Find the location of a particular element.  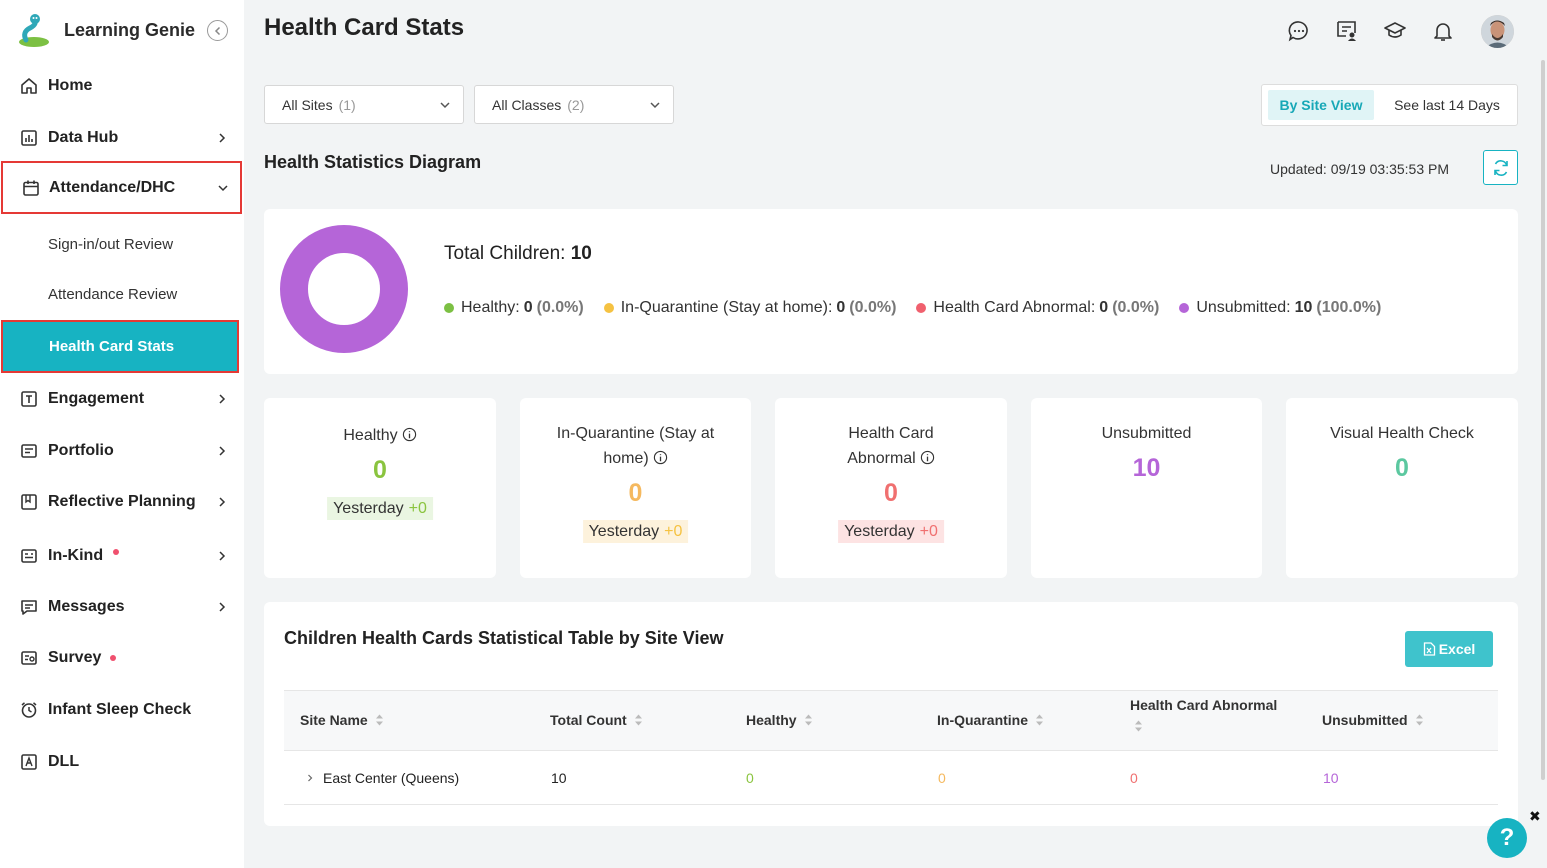

stat-title-text: Abnormal is located at coordinates (881, 458).